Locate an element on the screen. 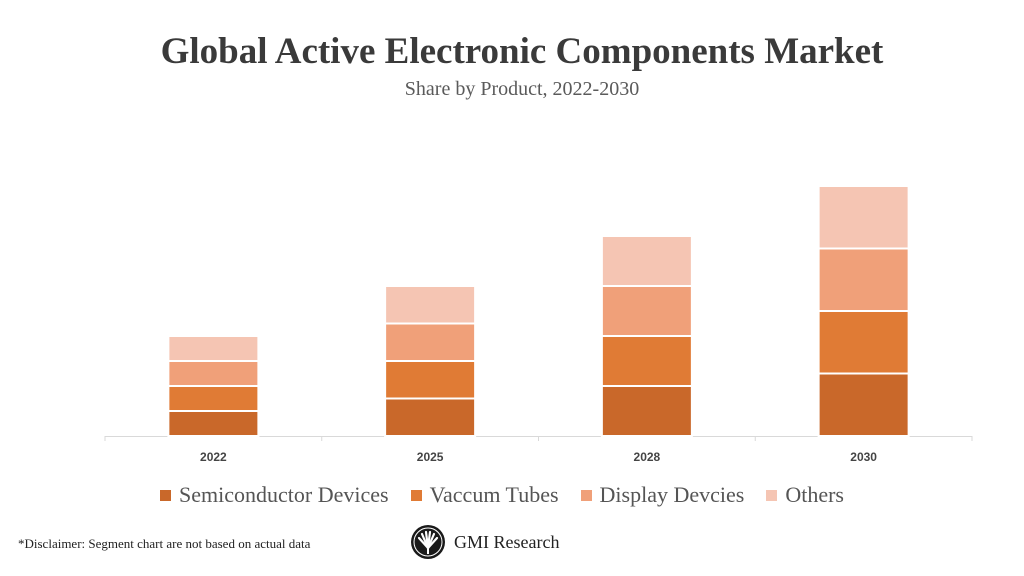 This screenshot has height=576, width=1024. legend-item: Display Devcies is located at coordinates (662, 495).